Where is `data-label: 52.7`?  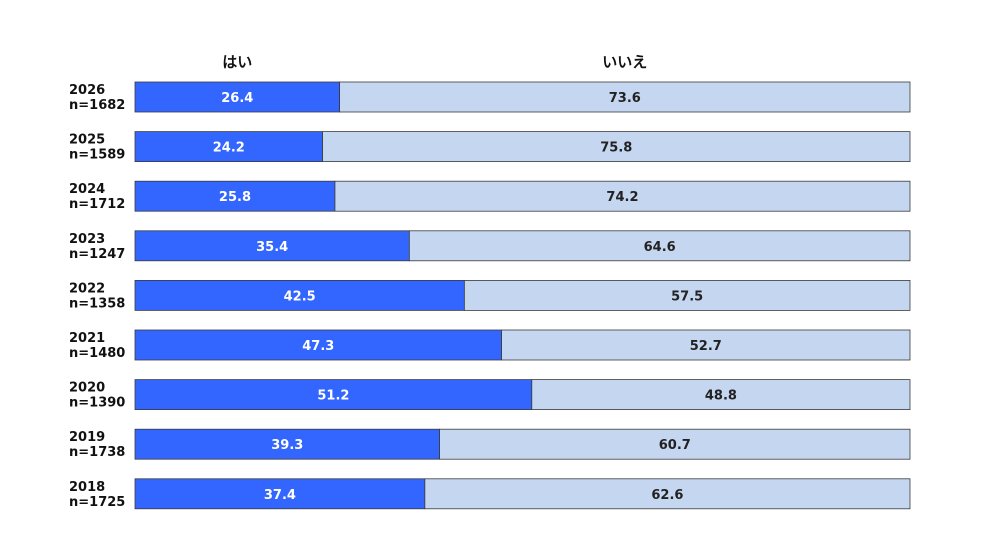 data-label: 52.7 is located at coordinates (706, 346).